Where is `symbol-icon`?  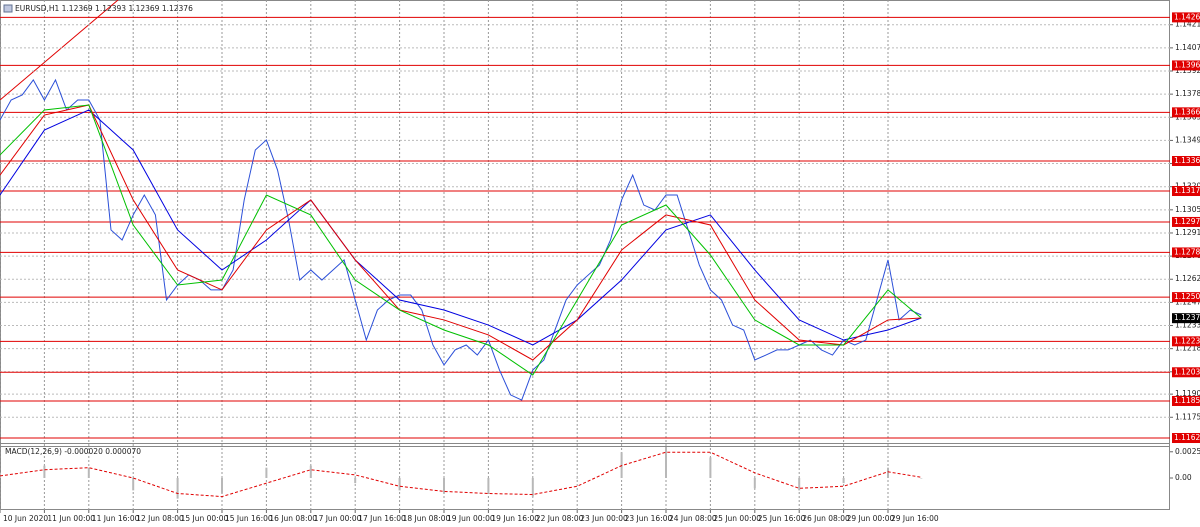
symbol-icon is located at coordinates (8, 8).